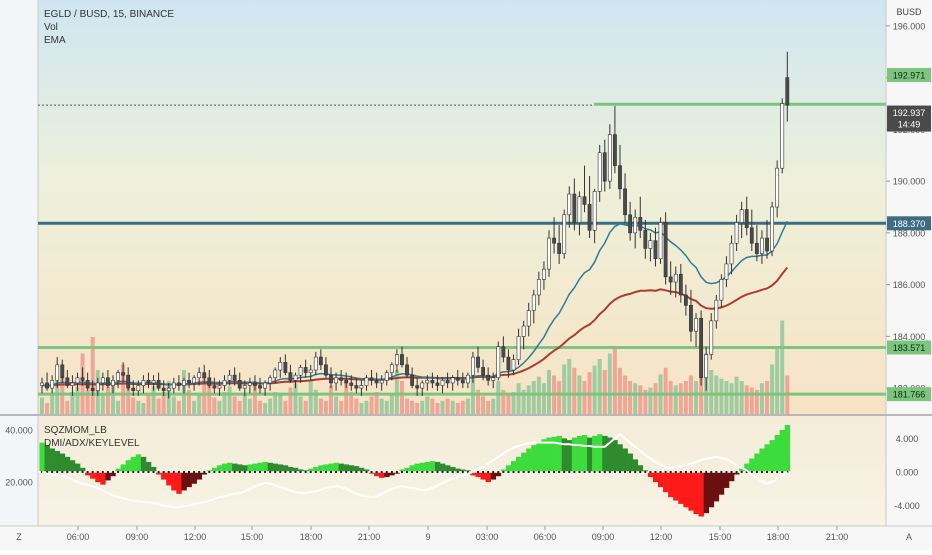  Describe the element at coordinates (909, 12) in the screenshot. I see `currency-label: BUSD` at that location.